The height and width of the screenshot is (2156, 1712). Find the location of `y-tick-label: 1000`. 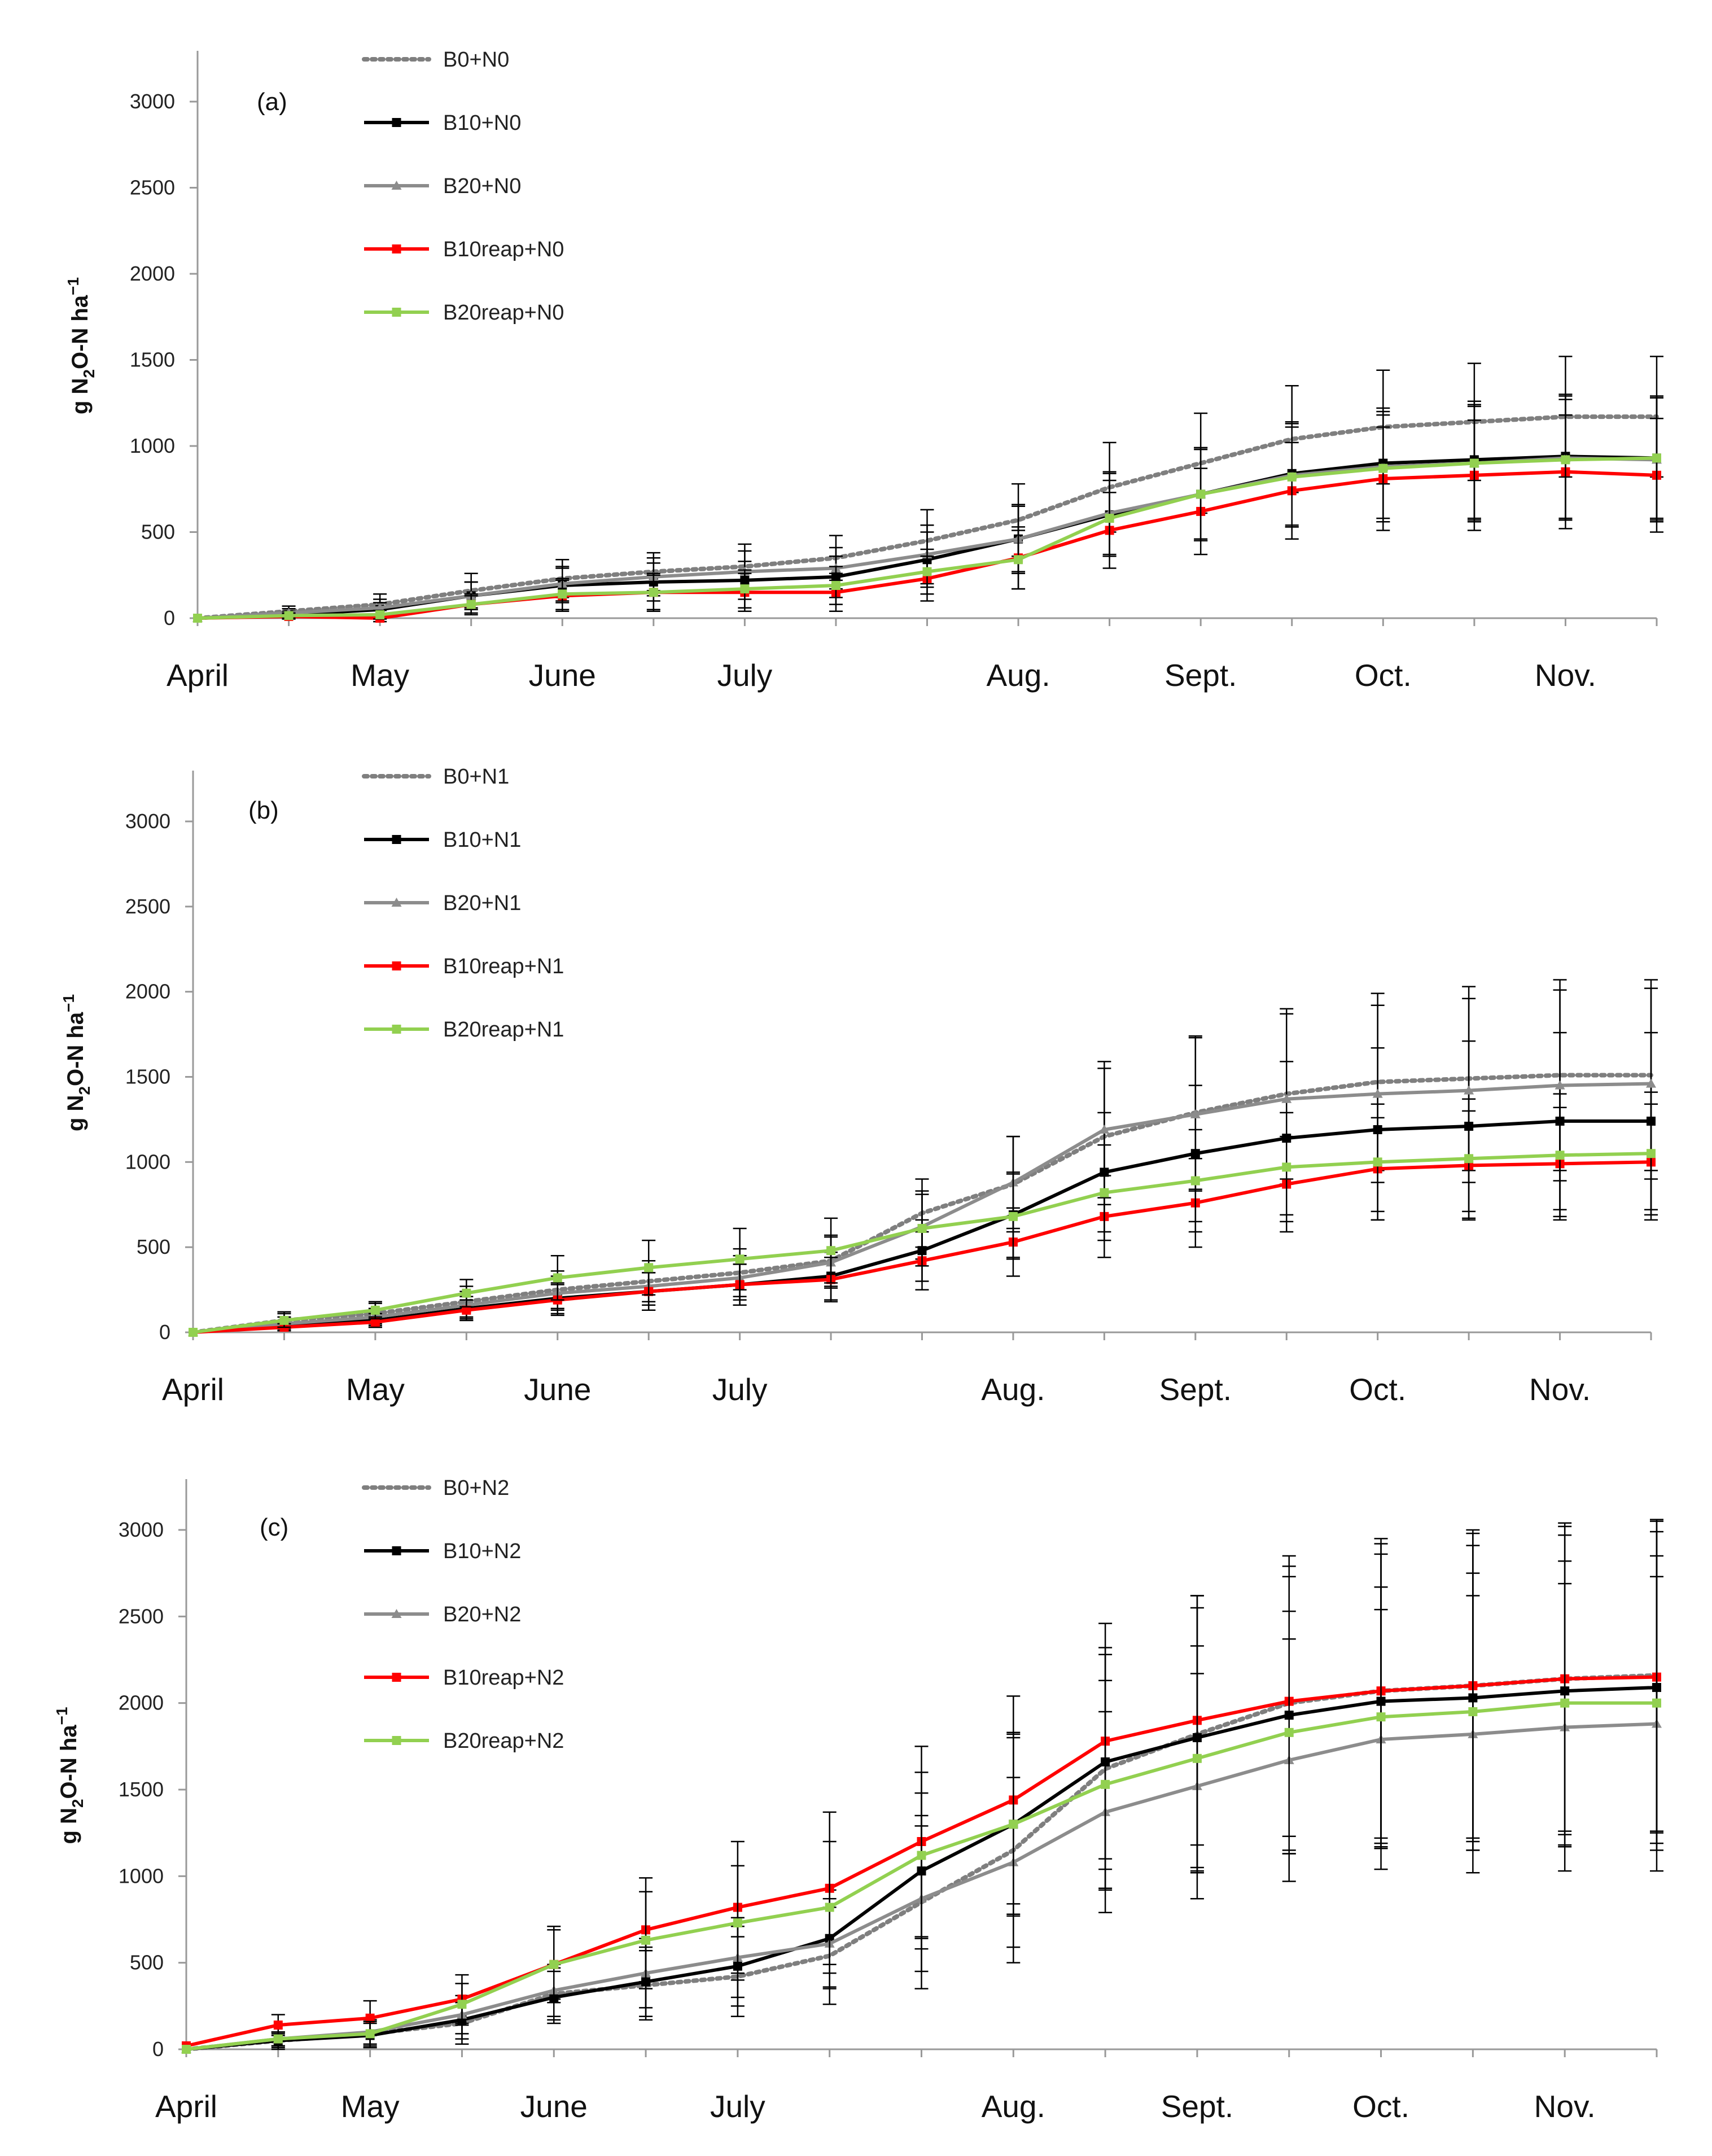

y-tick-label: 1000 is located at coordinates (152, 445).